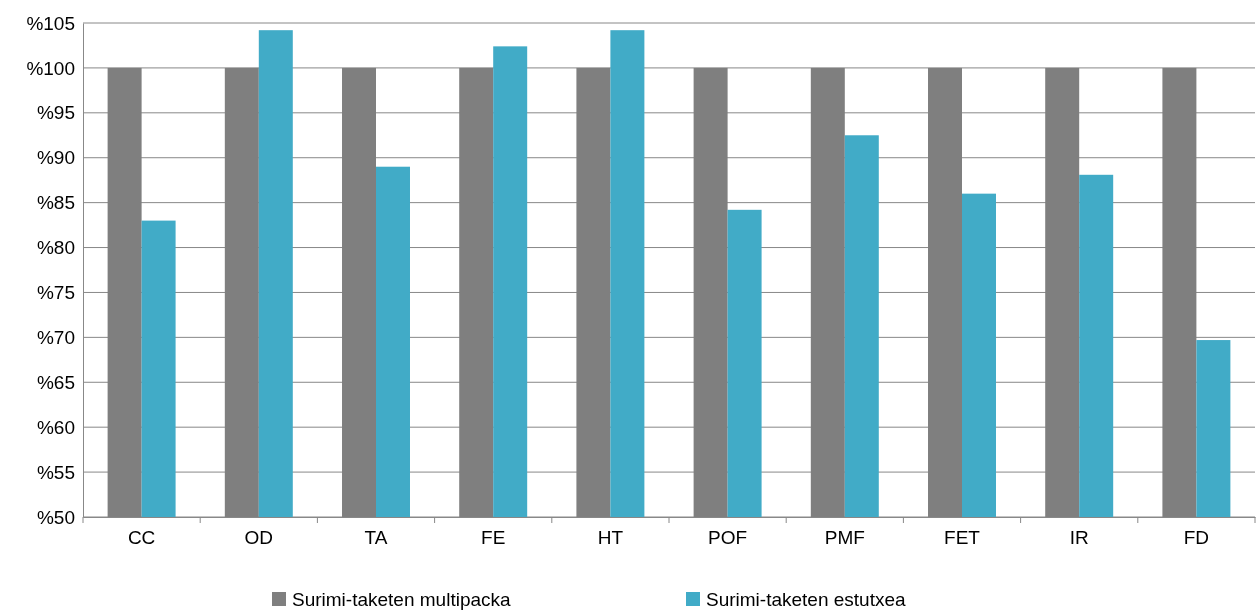 This screenshot has width=1258, height=611. Describe the element at coordinates (55, 517) in the screenshot. I see `y-tick-label: %50` at that location.